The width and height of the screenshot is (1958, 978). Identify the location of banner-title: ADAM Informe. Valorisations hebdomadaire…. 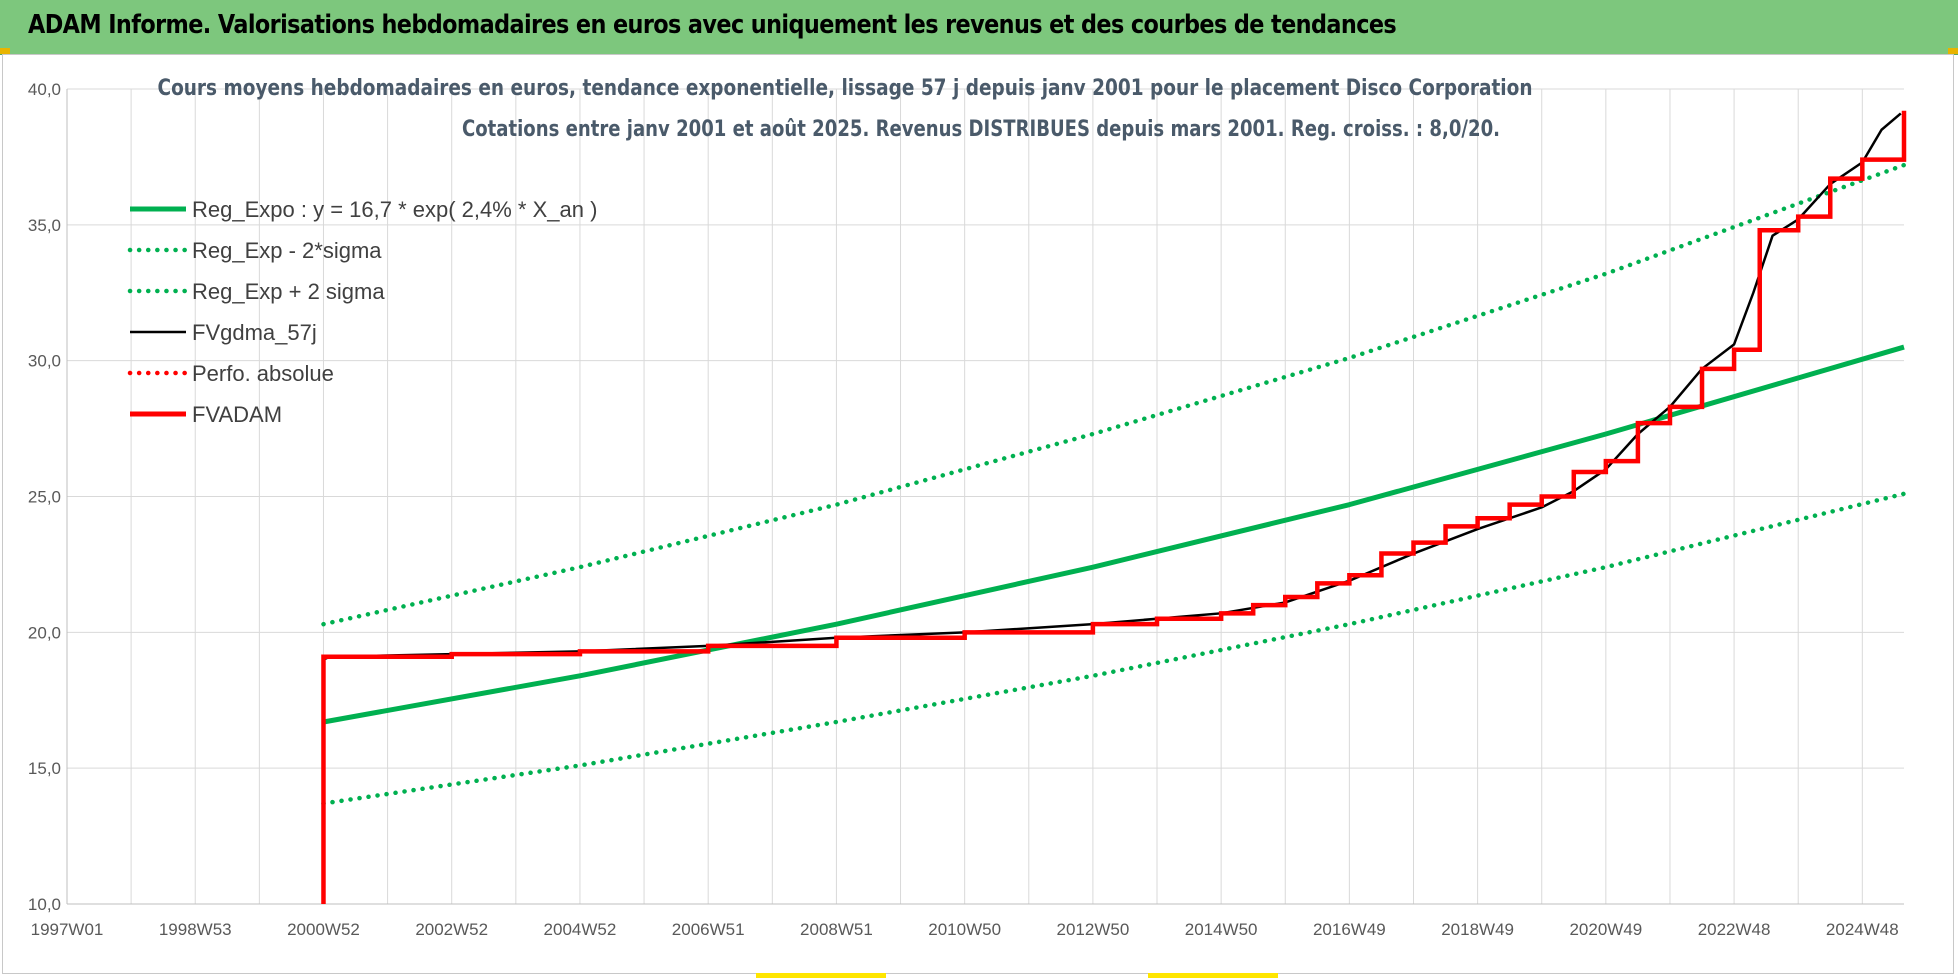
(712, 25).